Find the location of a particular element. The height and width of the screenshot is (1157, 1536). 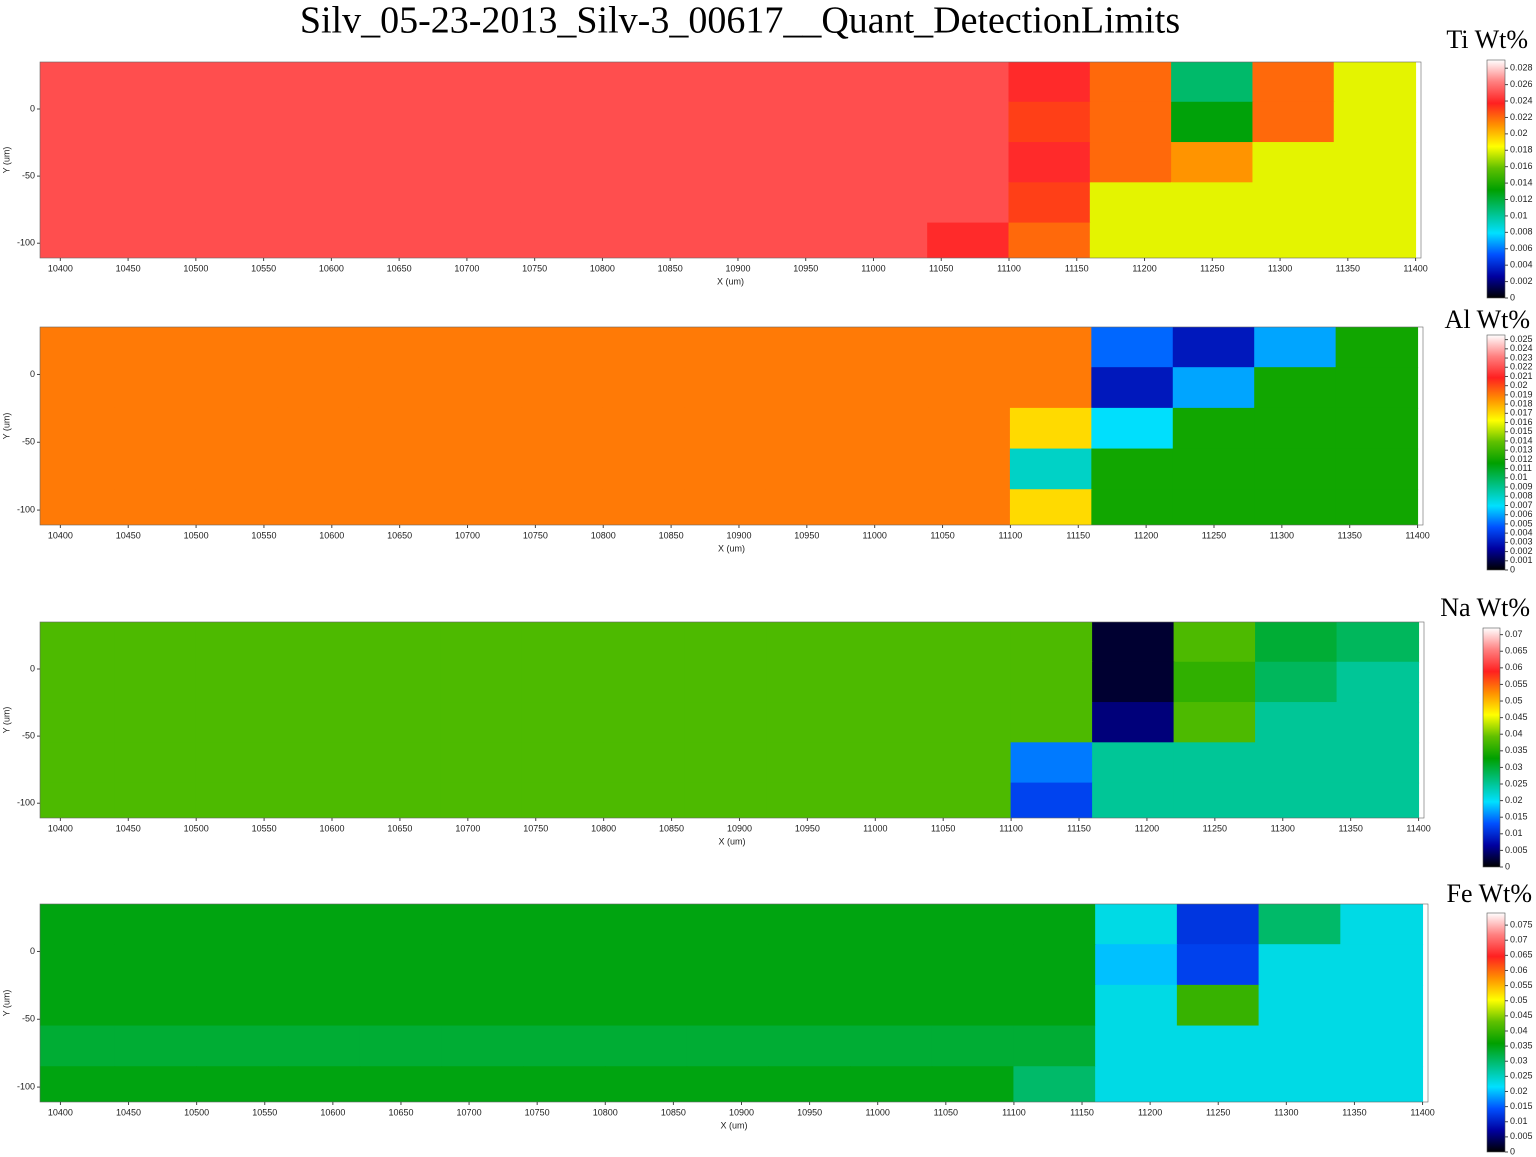

x-tick-label: 11400 is located at coordinates (1418, 828).